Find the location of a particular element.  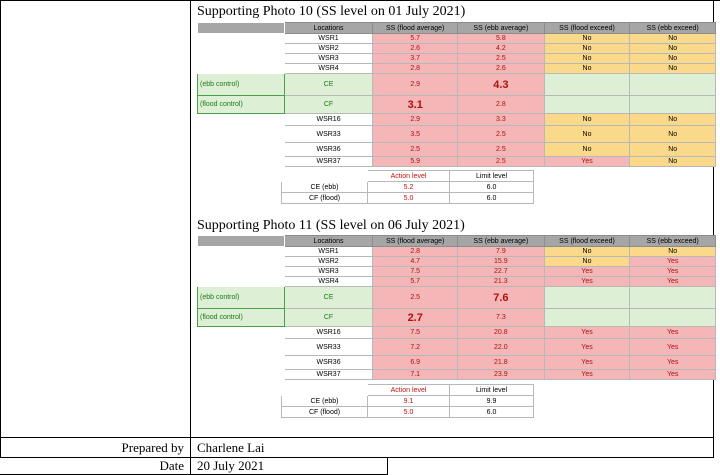

table-row: WSR33 3.5 2.5 No No is located at coordinates (457, 134).